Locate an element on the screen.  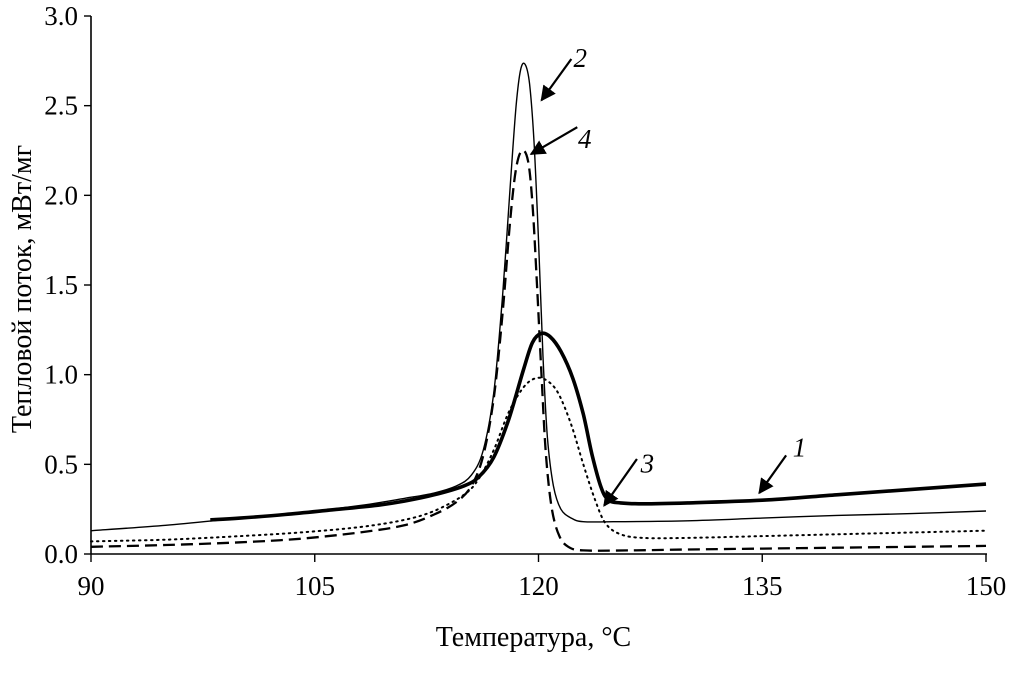
y-tick-label: 2.0 is located at coordinates (61, 195).